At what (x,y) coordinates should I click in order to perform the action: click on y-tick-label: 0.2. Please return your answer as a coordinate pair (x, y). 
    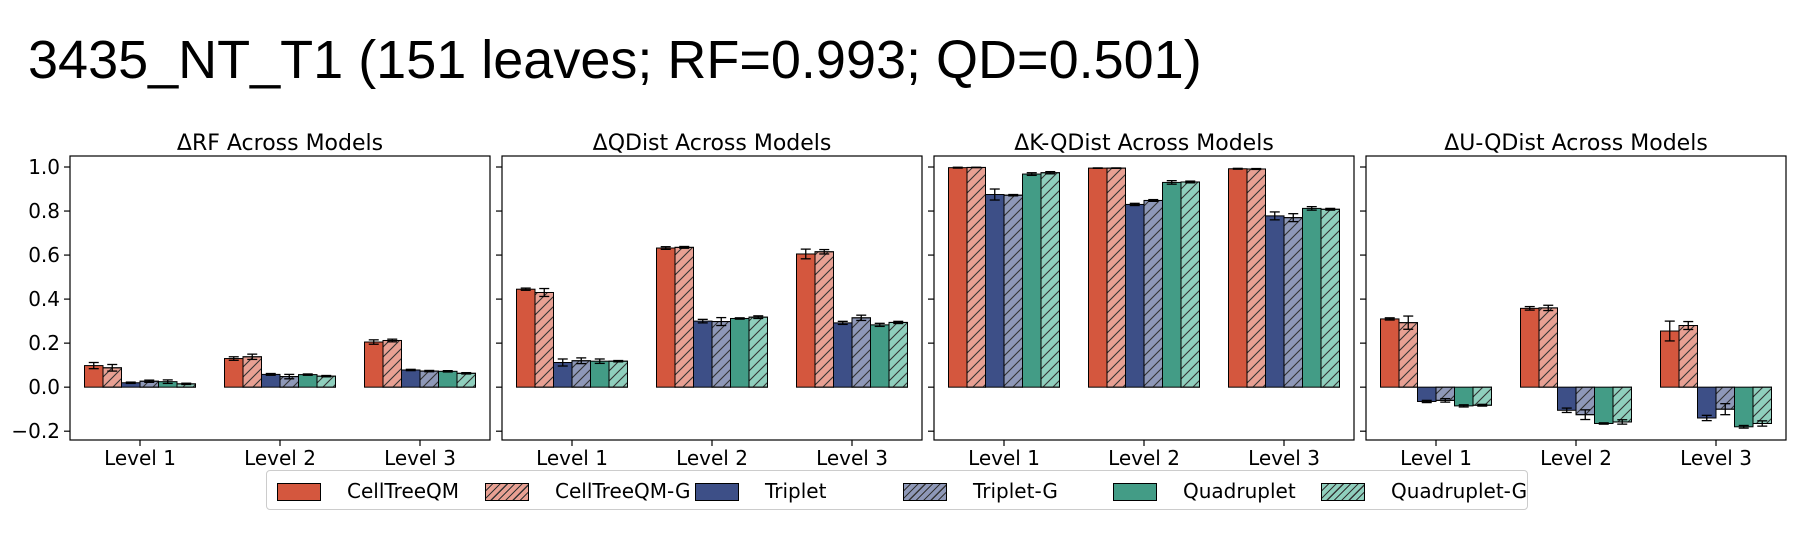
    Looking at the image, I should click on (44, 343).